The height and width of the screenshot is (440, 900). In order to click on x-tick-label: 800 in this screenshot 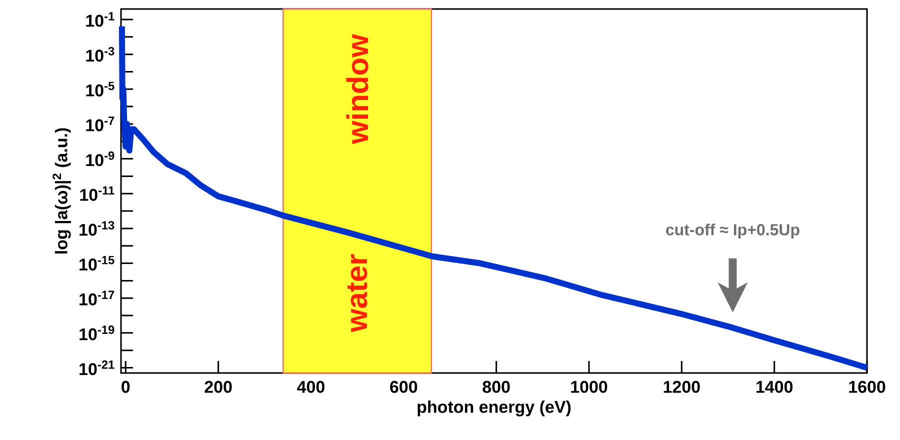, I will do `click(496, 386)`.